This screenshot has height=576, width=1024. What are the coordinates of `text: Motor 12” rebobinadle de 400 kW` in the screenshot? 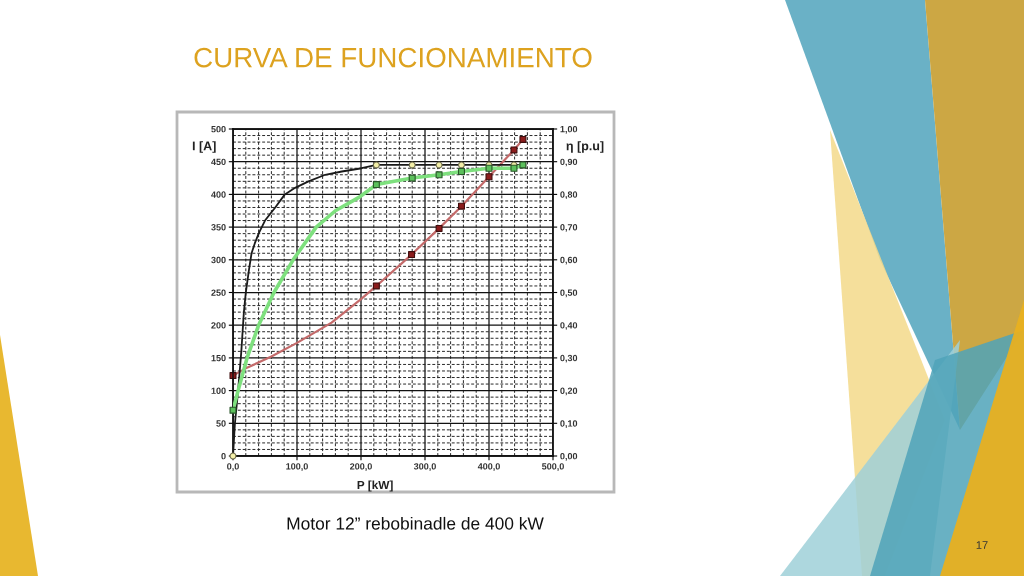 It's located at (415, 523).